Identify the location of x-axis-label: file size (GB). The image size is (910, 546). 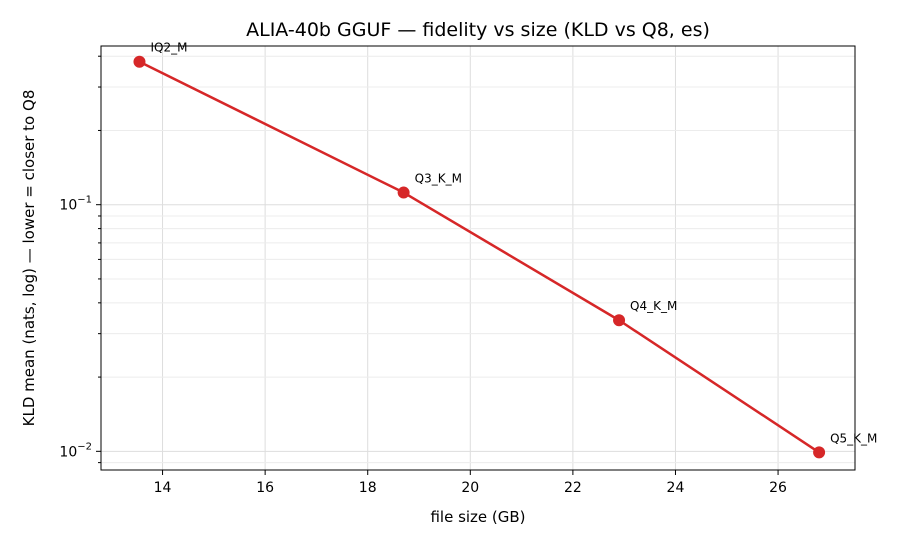
(477, 517).